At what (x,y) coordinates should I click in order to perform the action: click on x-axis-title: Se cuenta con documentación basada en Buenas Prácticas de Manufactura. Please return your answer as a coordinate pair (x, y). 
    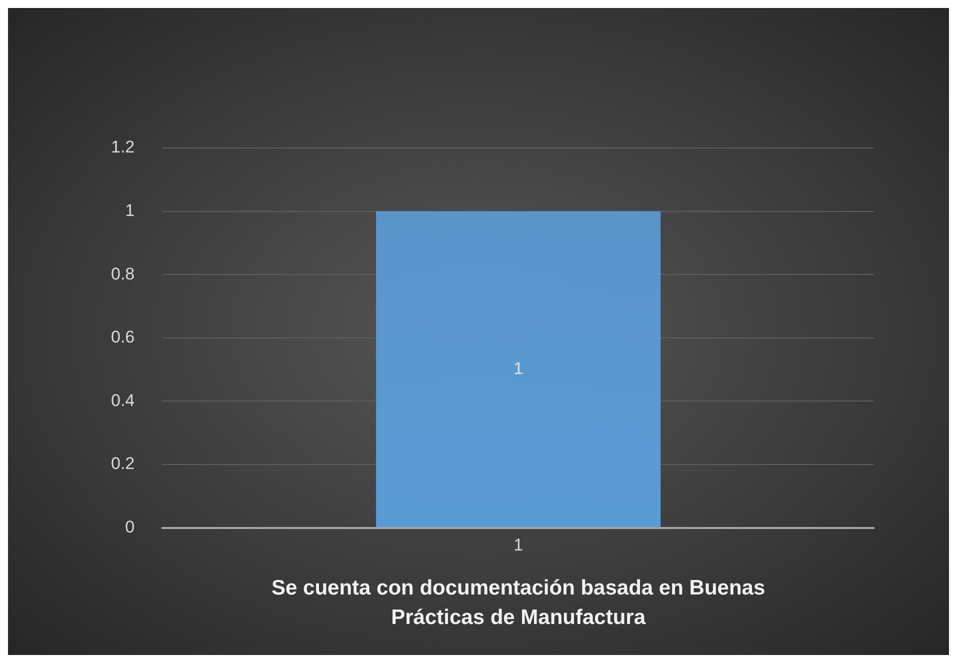
    Looking at the image, I should click on (518, 603).